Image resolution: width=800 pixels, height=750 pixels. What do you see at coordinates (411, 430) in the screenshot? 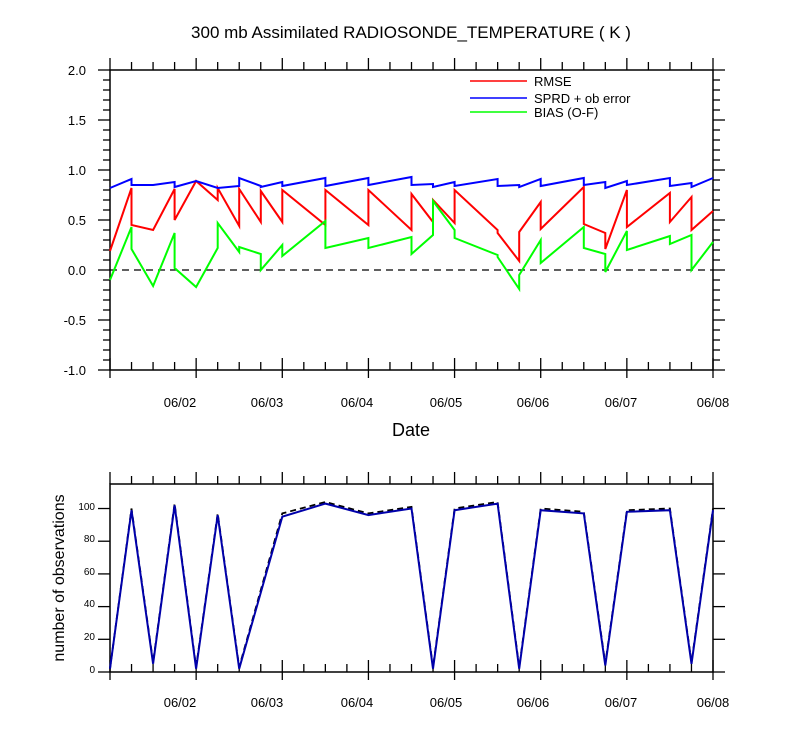
I see `x-axis-title: Date` at bounding box center [411, 430].